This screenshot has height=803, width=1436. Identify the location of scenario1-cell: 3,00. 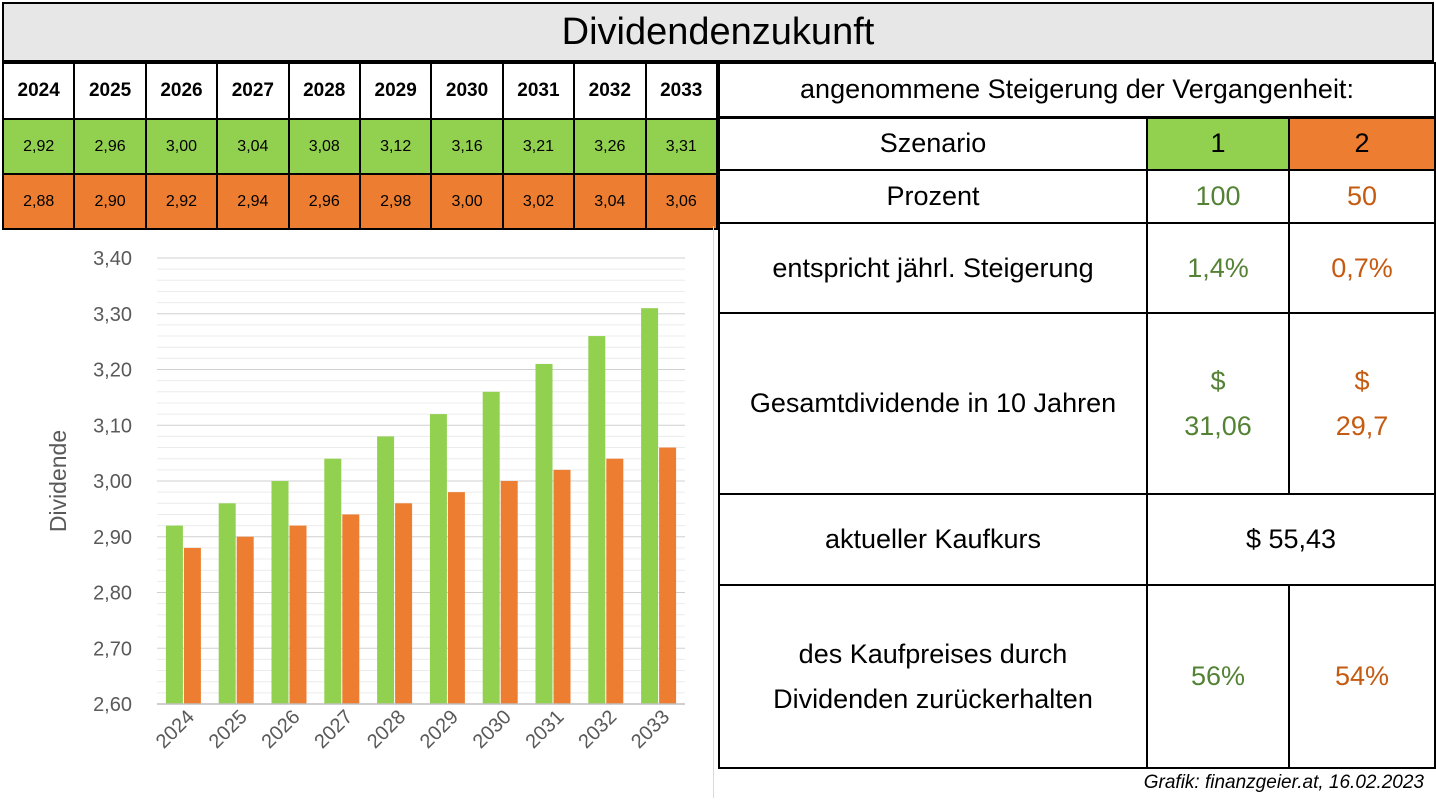
(181, 146).